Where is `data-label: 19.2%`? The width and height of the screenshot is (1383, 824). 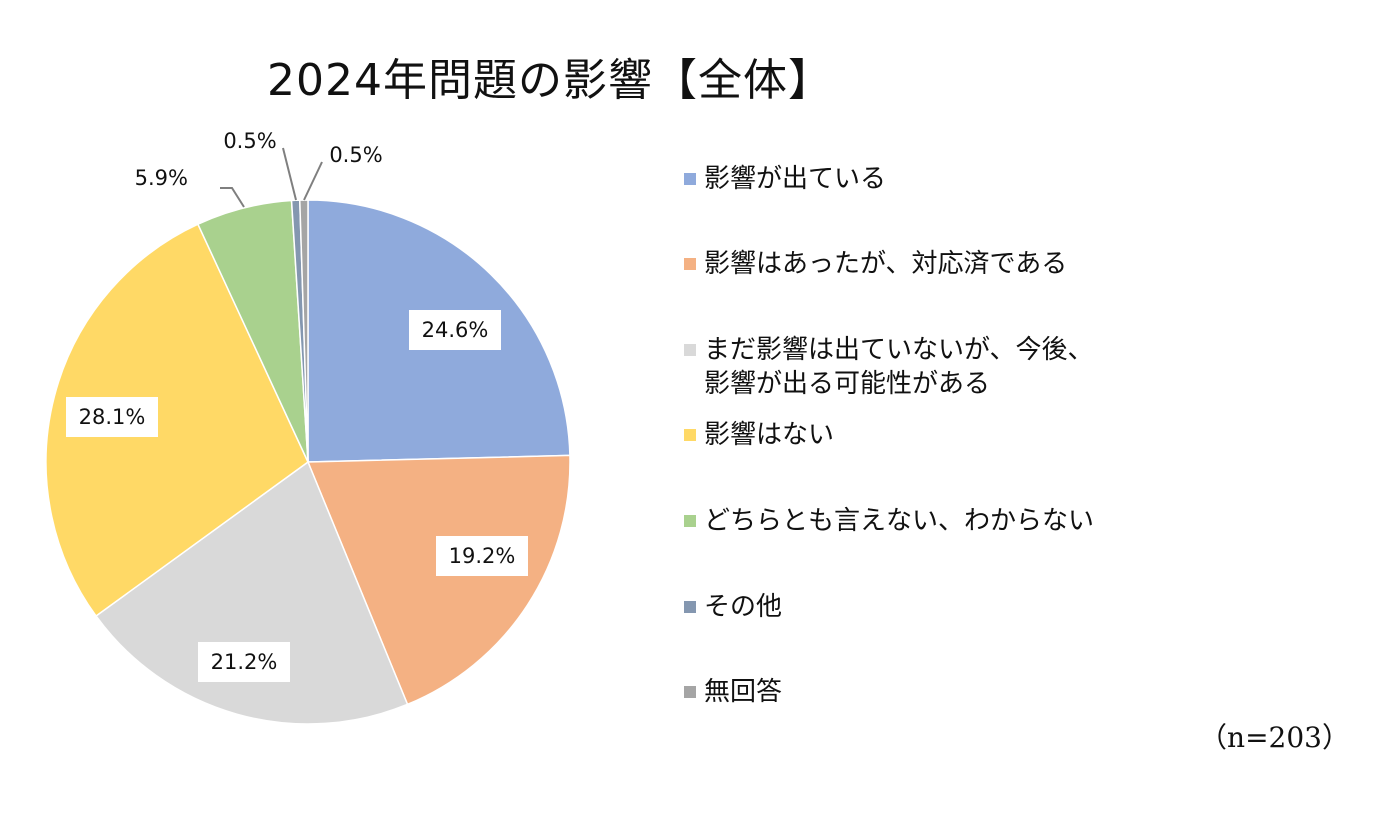
data-label: 19.2% is located at coordinates (482, 556).